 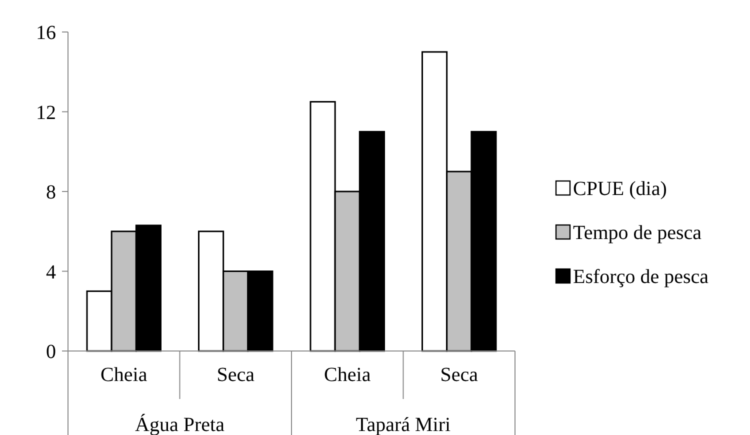 What do you see at coordinates (180, 424) in the screenshot?
I see `text: Água Preta` at bounding box center [180, 424].